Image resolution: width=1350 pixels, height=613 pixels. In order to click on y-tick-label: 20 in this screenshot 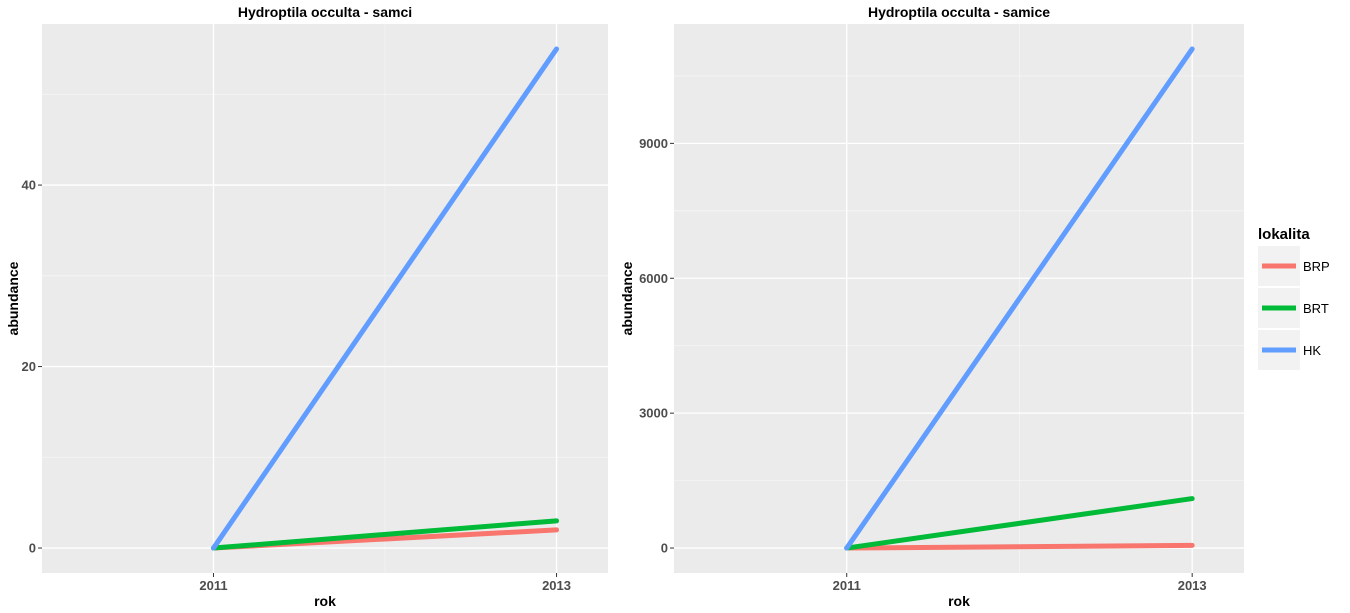, I will do `click(29, 366)`.